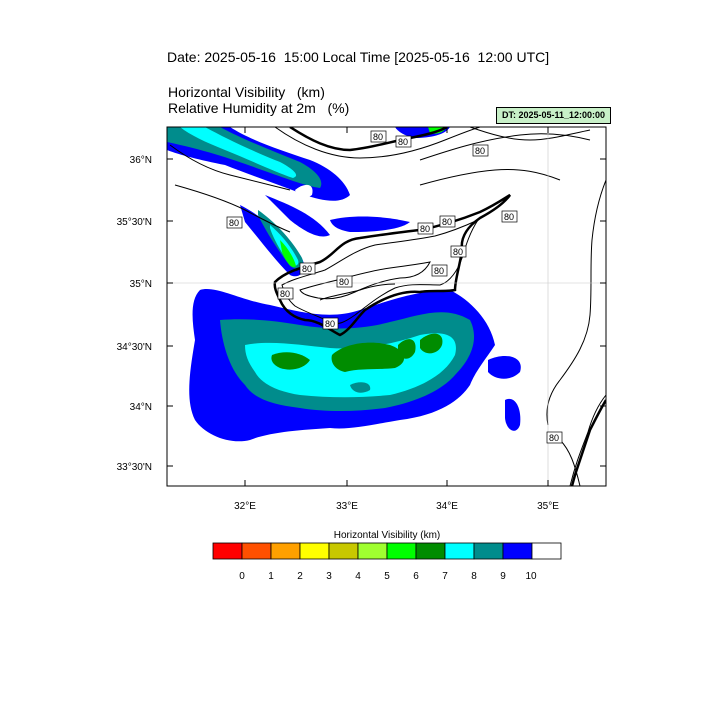  I want to click on colorbar, so click(387, 551).